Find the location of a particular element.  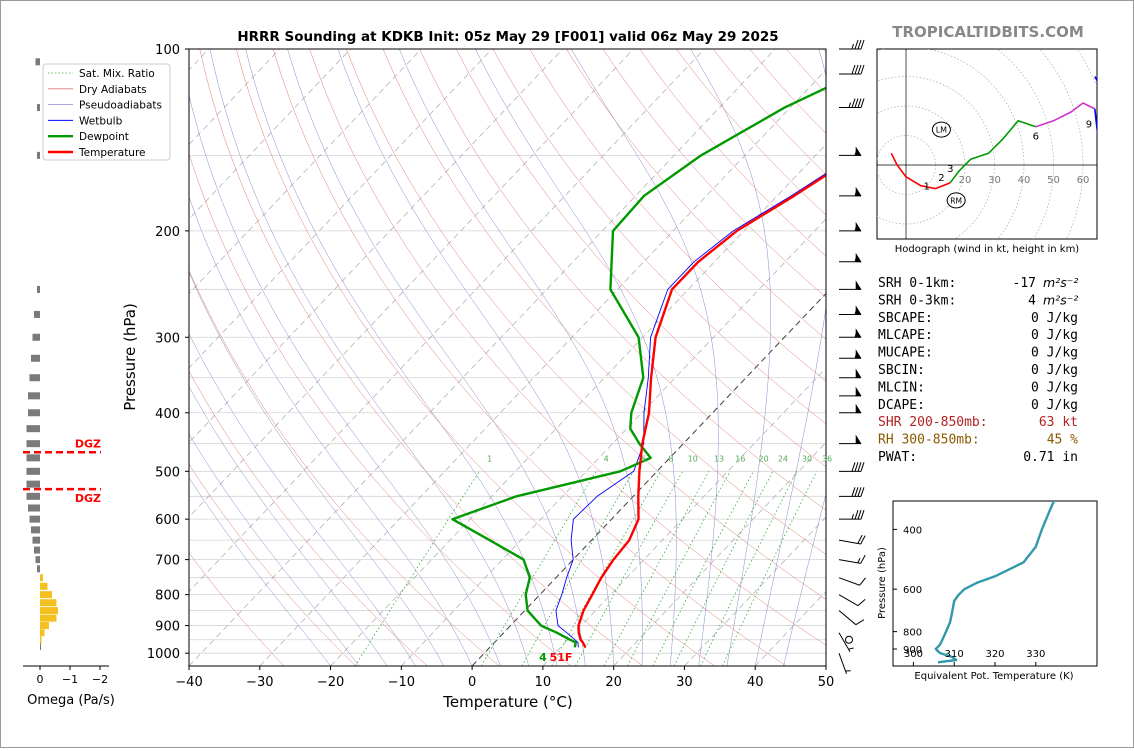

legend-label-dewpoint: Dewpoint is located at coordinates (104, 137).